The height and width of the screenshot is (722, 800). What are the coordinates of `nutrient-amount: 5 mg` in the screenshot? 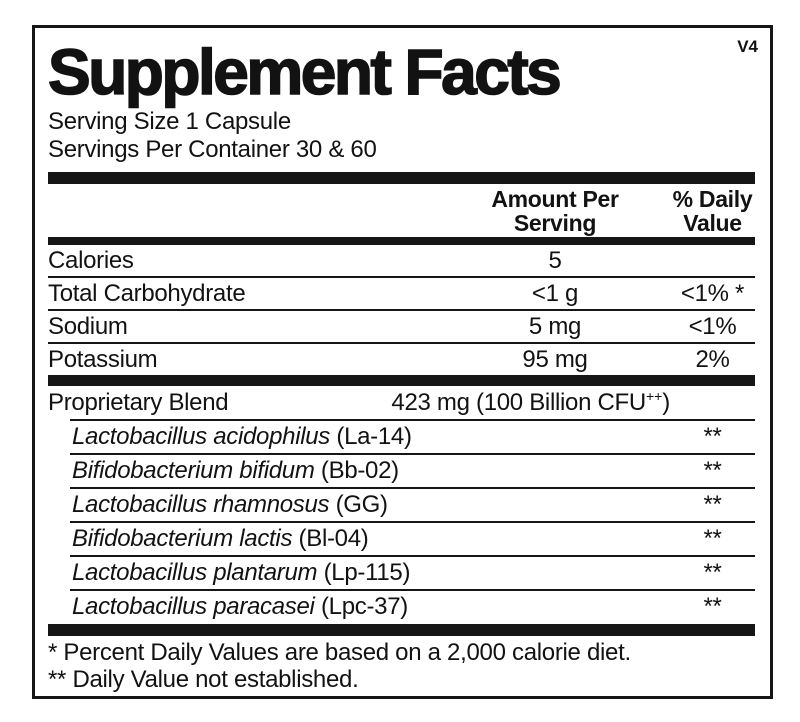 It's located at (555, 326).